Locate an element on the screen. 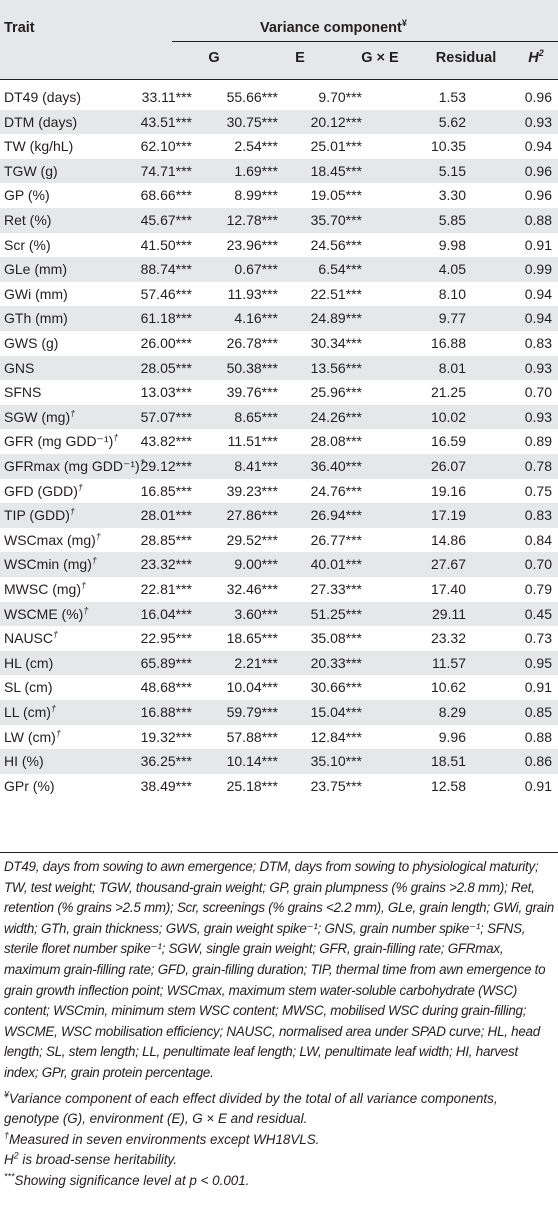 The width and height of the screenshot is (558, 1205). trait-cell: GFD (GDD)† is located at coordinates (43, 490).